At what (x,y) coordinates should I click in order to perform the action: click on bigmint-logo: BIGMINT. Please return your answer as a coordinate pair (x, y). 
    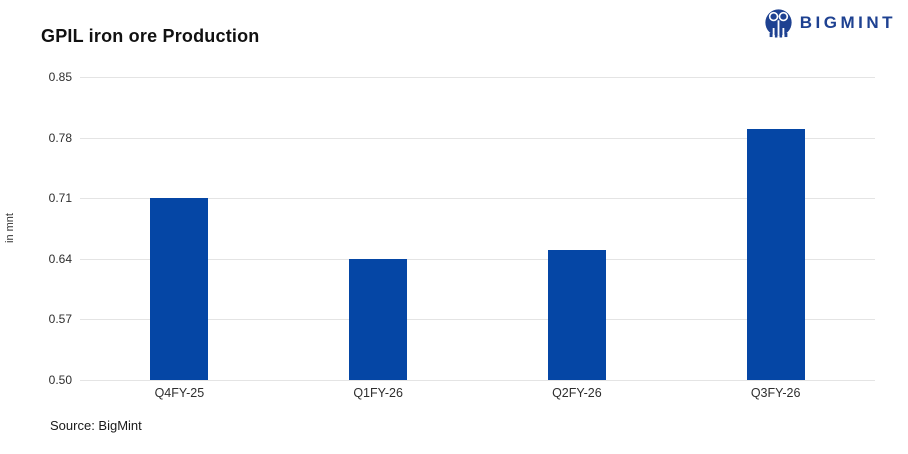
    Looking at the image, I should click on (830, 23).